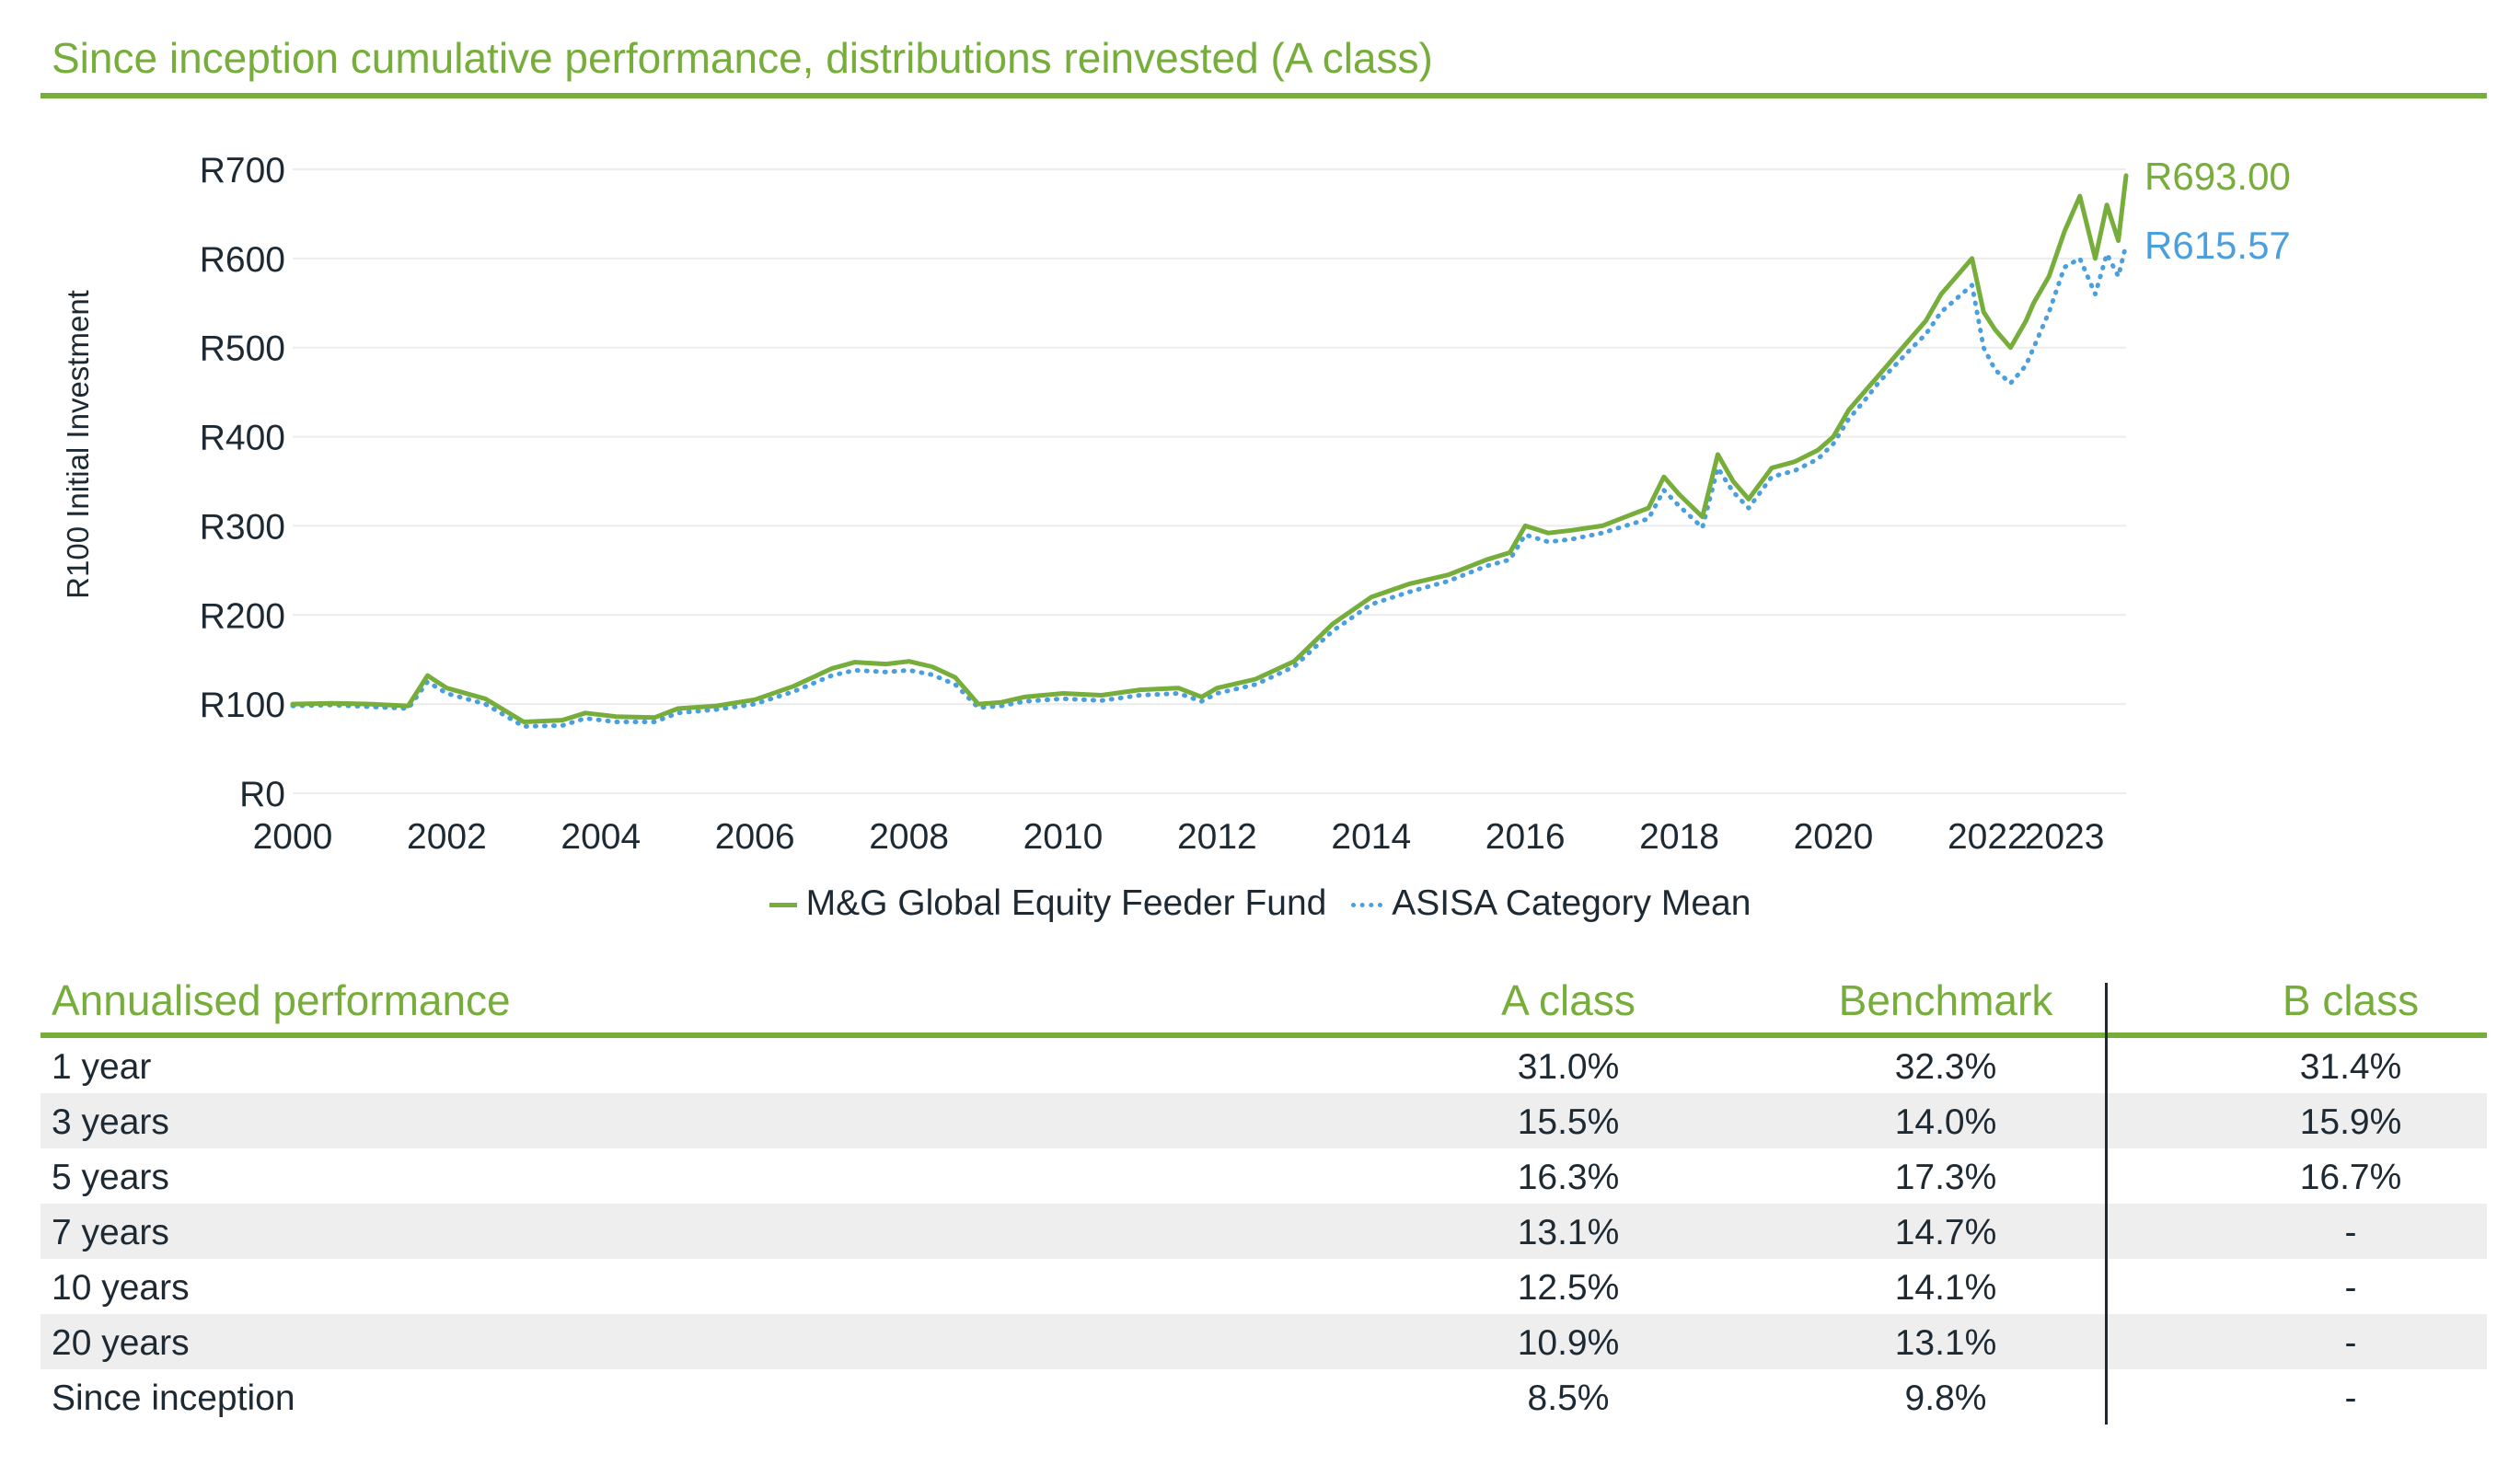 This screenshot has width=2520, height=1465. What do you see at coordinates (110, 1177) in the screenshot?
I see `cell-period: 5 years` at bounding box center [110, 1177].